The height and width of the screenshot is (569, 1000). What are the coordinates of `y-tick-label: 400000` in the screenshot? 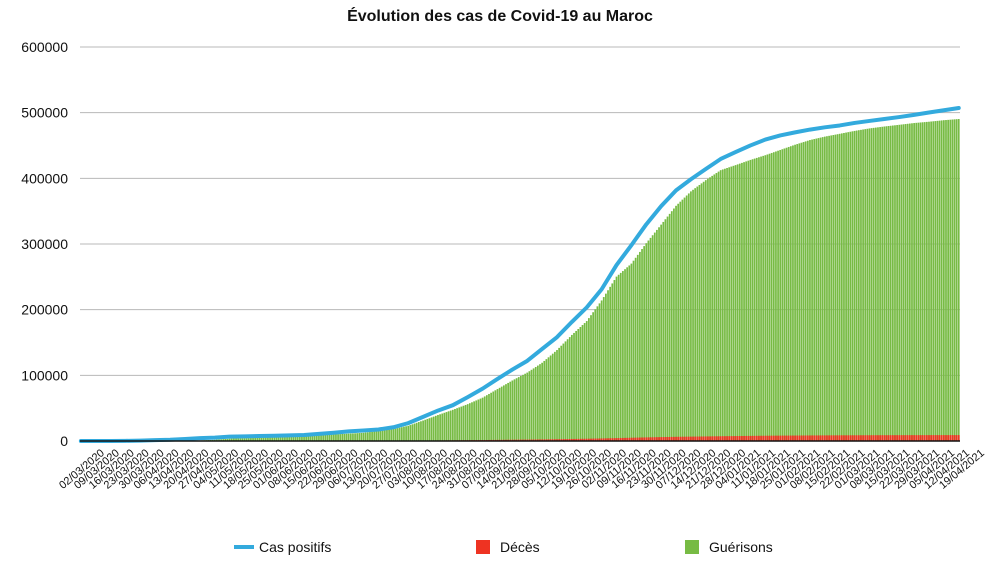 It's located at (44, 178).